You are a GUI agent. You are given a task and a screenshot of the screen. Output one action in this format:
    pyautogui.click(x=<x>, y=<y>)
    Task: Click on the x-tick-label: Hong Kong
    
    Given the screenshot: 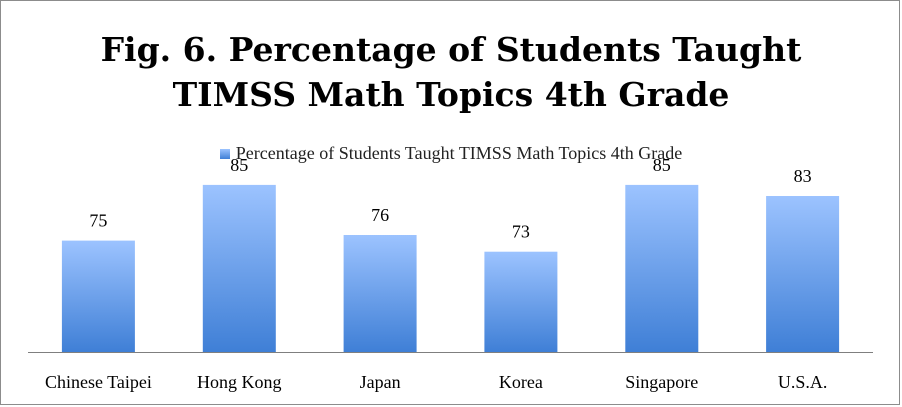 What is the action you would take?
    pyautogui.click(x=239, y=382)
    